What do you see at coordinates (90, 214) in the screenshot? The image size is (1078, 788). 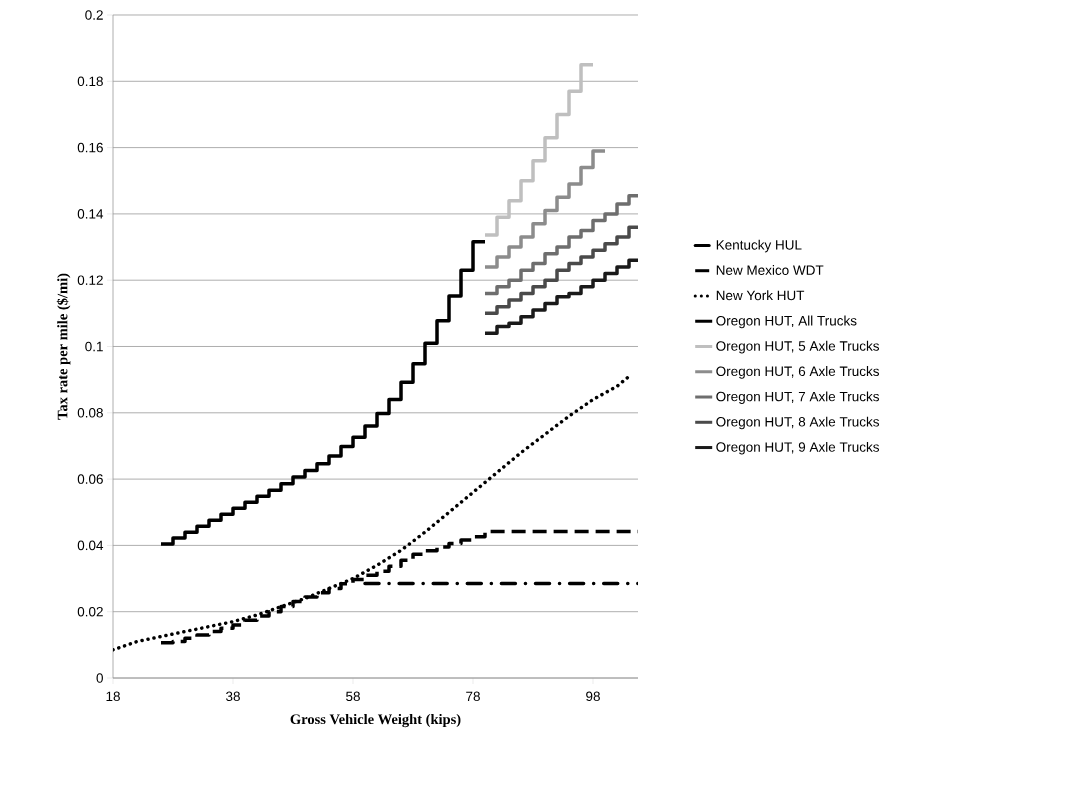 I see `y-tick-label: 0.14` at bounding box center [90, 214].